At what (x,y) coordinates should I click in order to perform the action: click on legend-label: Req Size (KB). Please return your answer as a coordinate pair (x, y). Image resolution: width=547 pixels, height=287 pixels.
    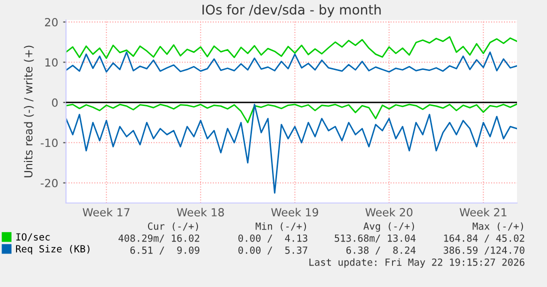
    Looking at the image, I should click on (53, 249).